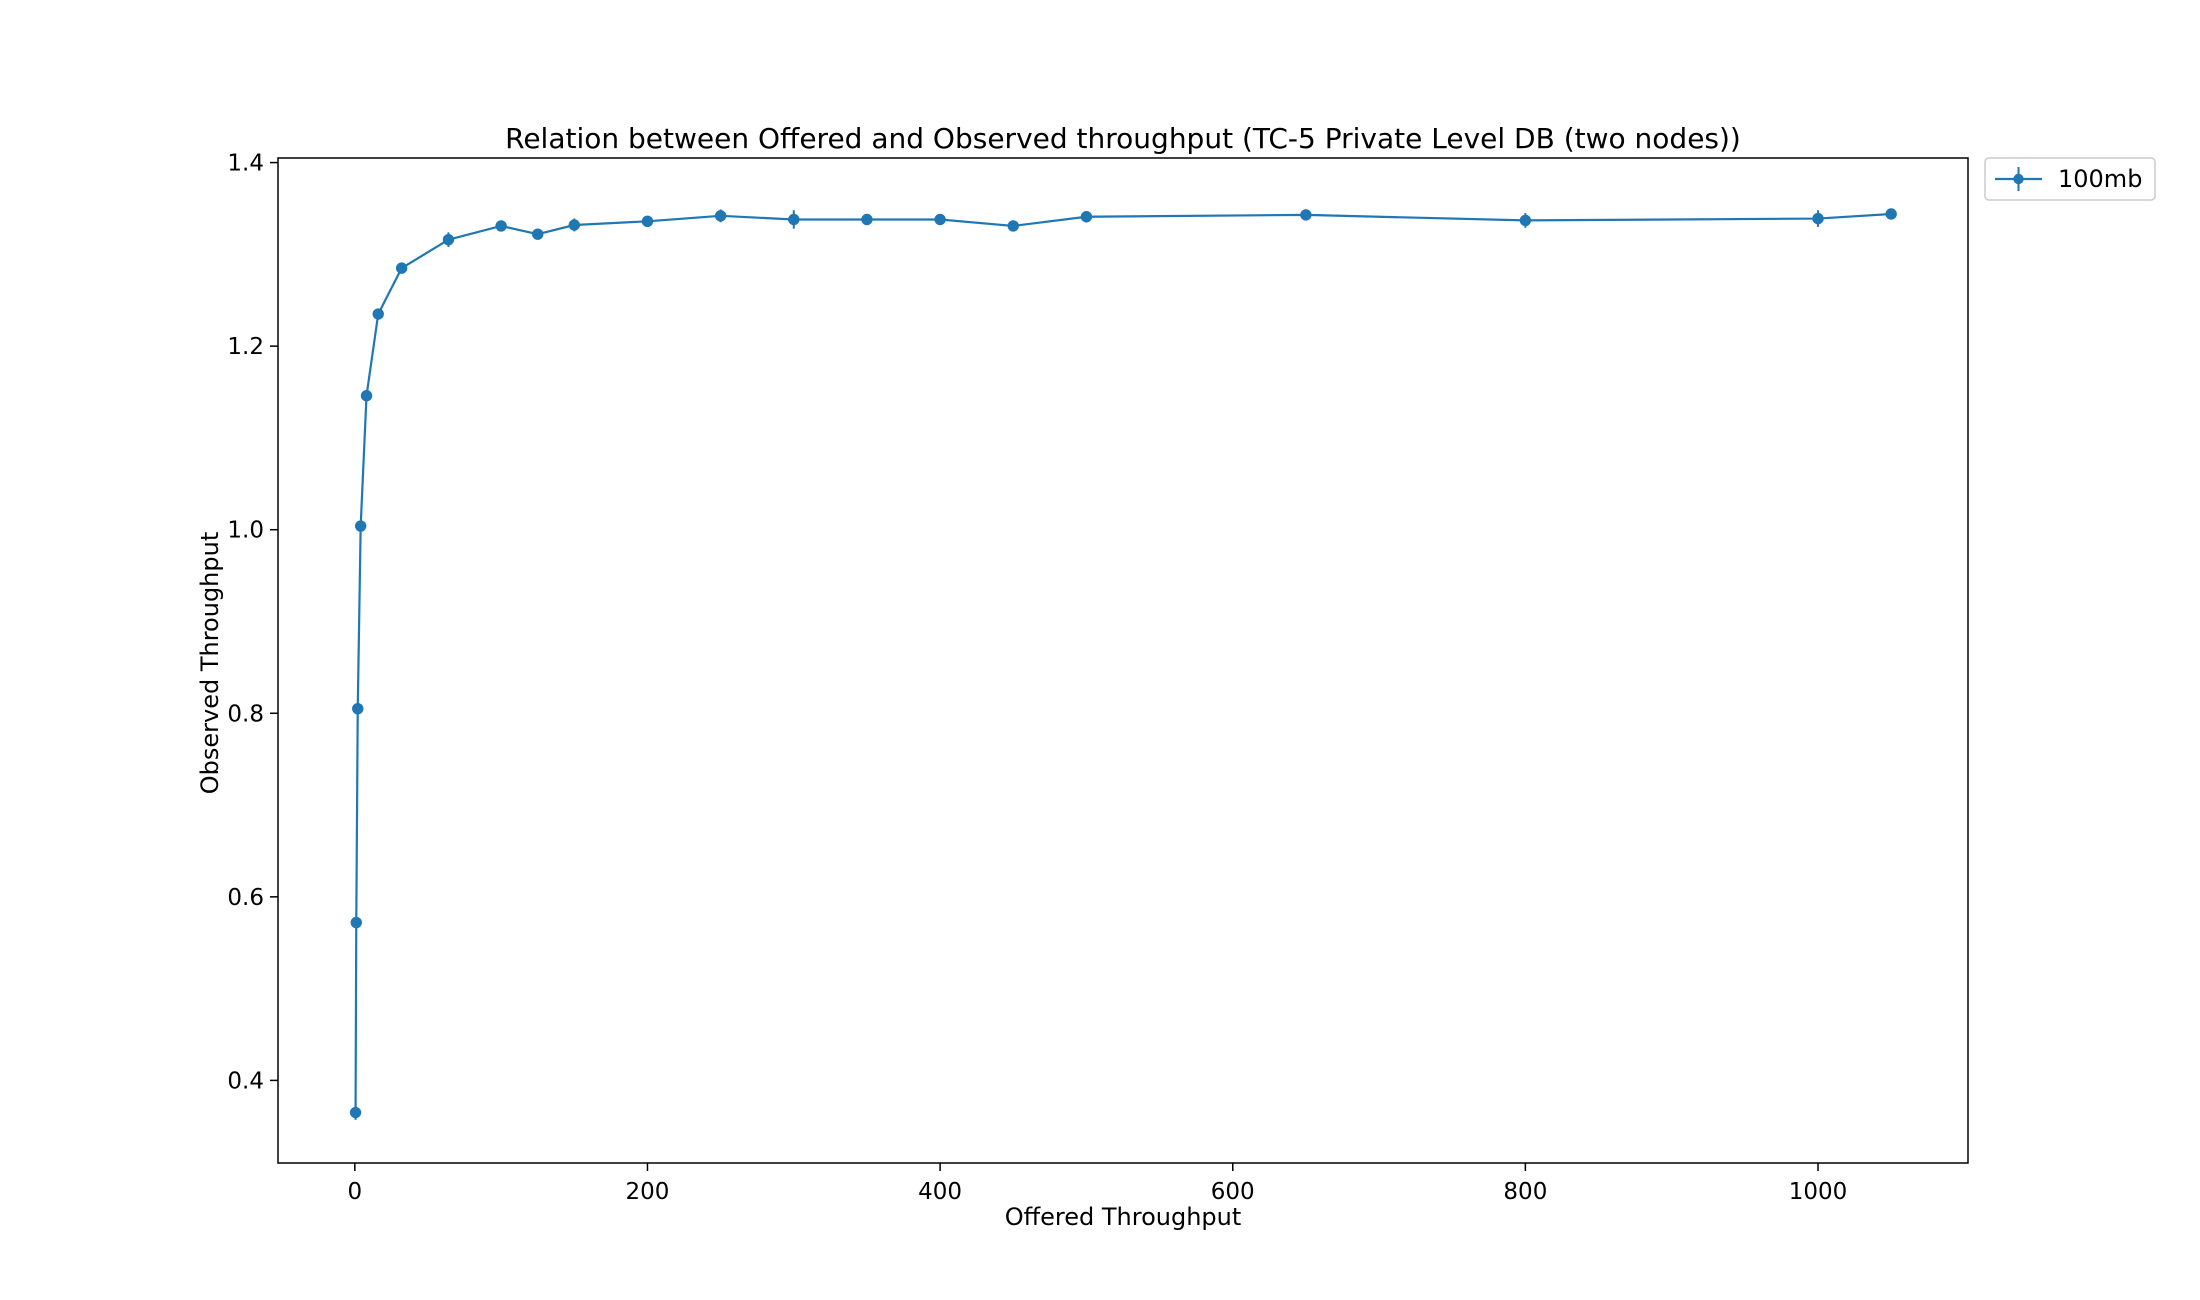  I want to click on y-tick-label: 0.6, so click(245, 898).